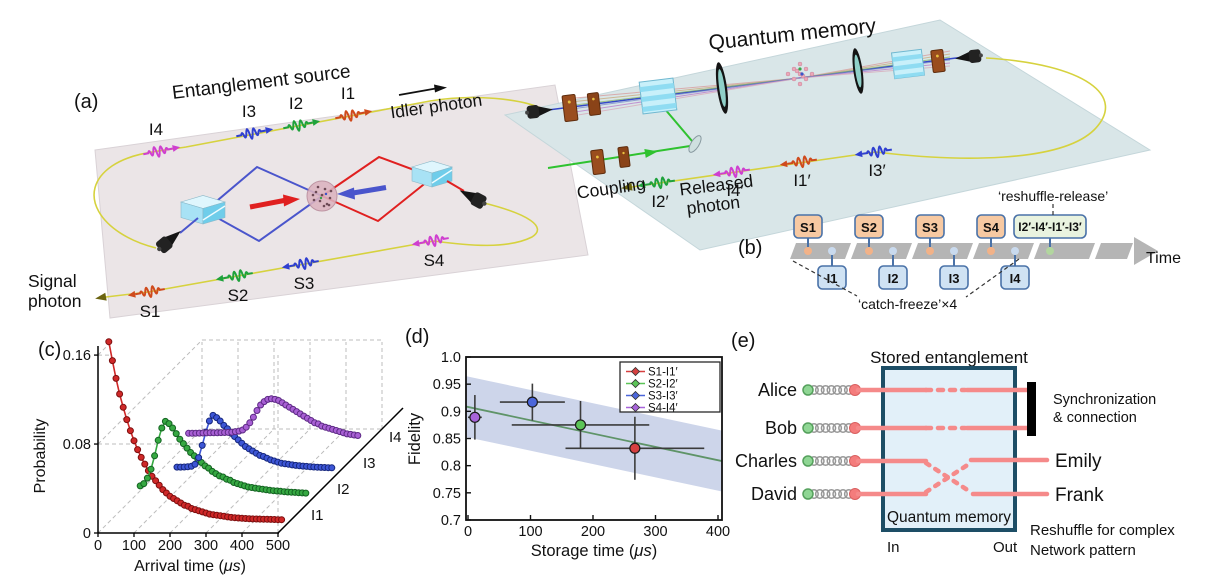  What do you see at coordinates (354, 115) in the screenshot?
I see `wave-icon-I1` at bounding box center [354, 115].